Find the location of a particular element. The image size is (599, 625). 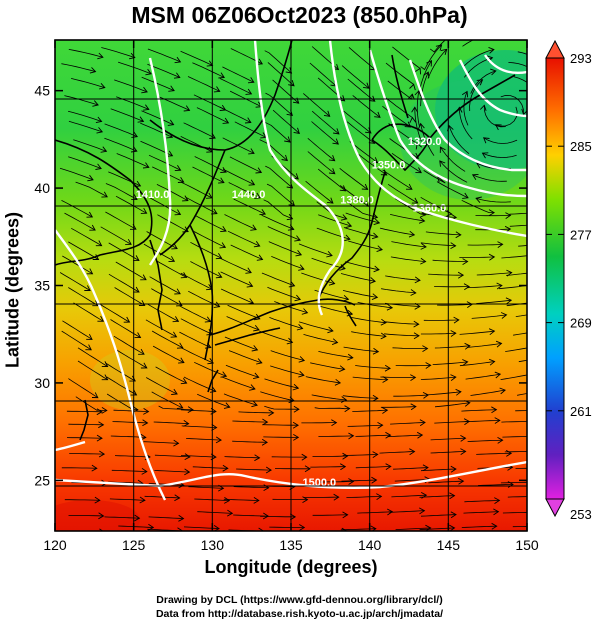

x-tick-label: 145 is located at coordinates (449, 545).